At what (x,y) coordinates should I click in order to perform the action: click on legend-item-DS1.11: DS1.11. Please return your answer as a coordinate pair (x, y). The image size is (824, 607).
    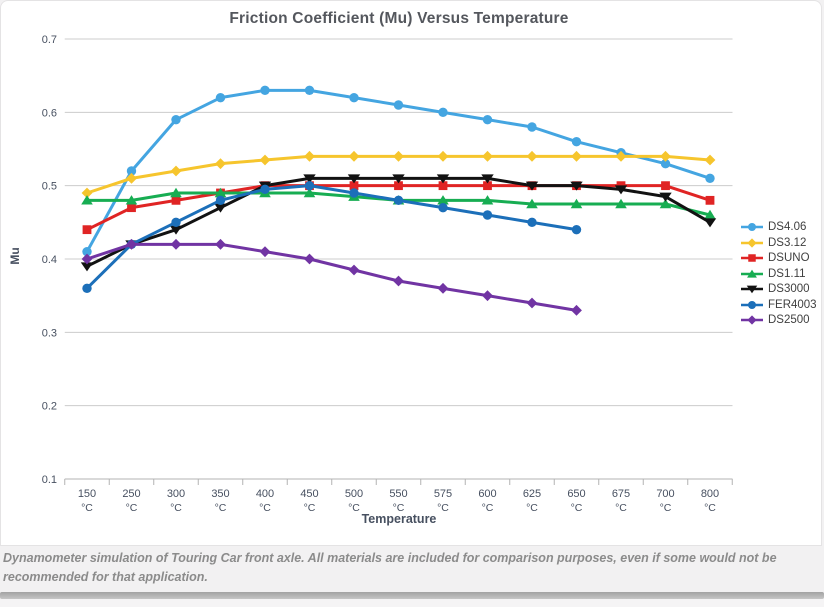
    Looking at the image, I should click on (778, 274).